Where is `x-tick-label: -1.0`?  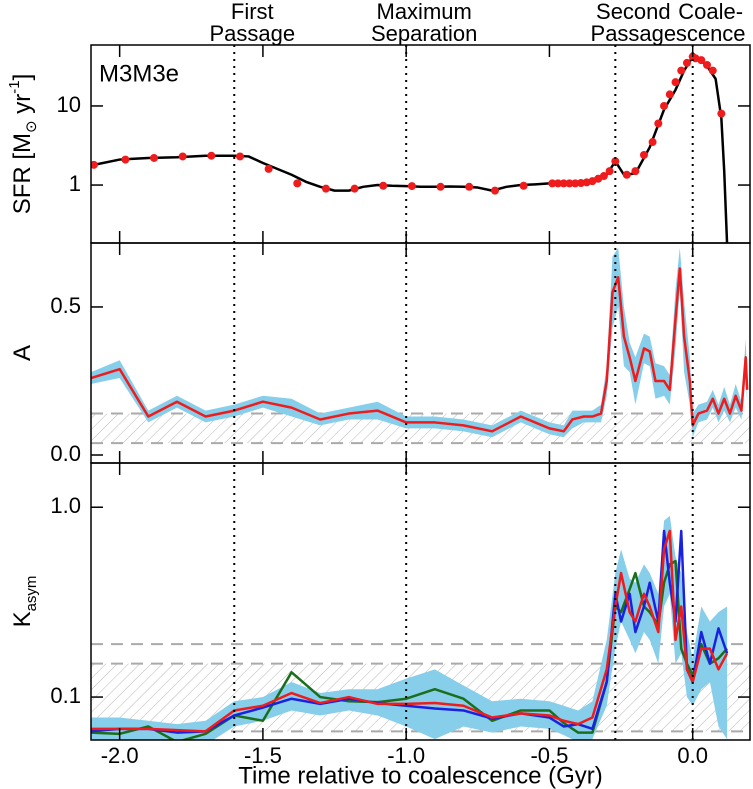 x-tick-label: -1.0 is located at coordinates (406, 755).